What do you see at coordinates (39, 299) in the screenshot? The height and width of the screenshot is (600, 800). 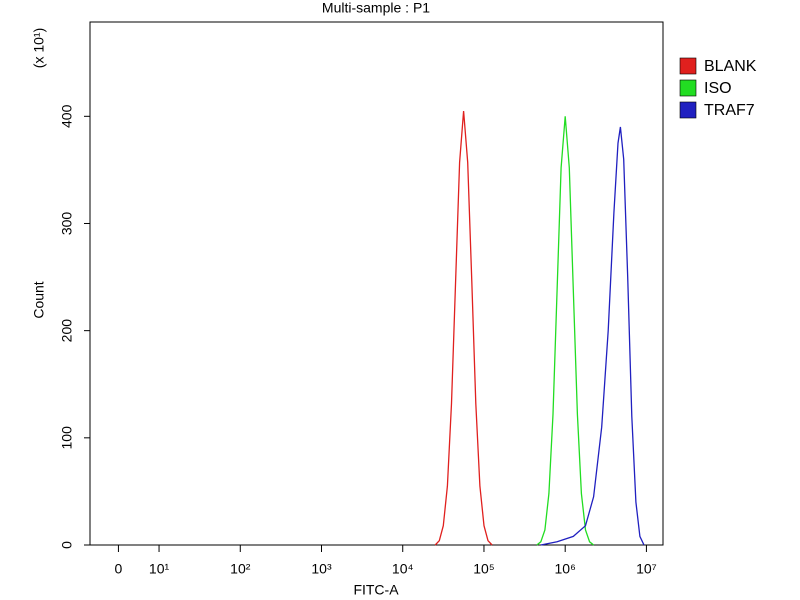 I see `y-axis-label: Count` at bounding box center [39, 299].